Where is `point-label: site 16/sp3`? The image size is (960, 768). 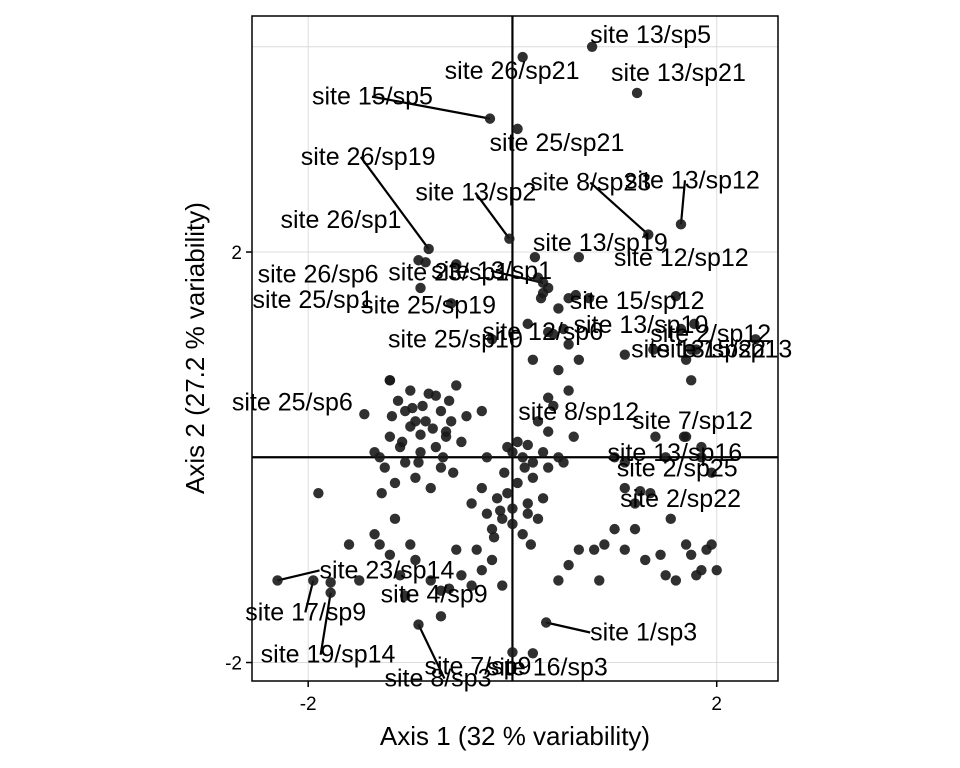
point-label: site 16/sp3 is located at coordinates (547, 667).